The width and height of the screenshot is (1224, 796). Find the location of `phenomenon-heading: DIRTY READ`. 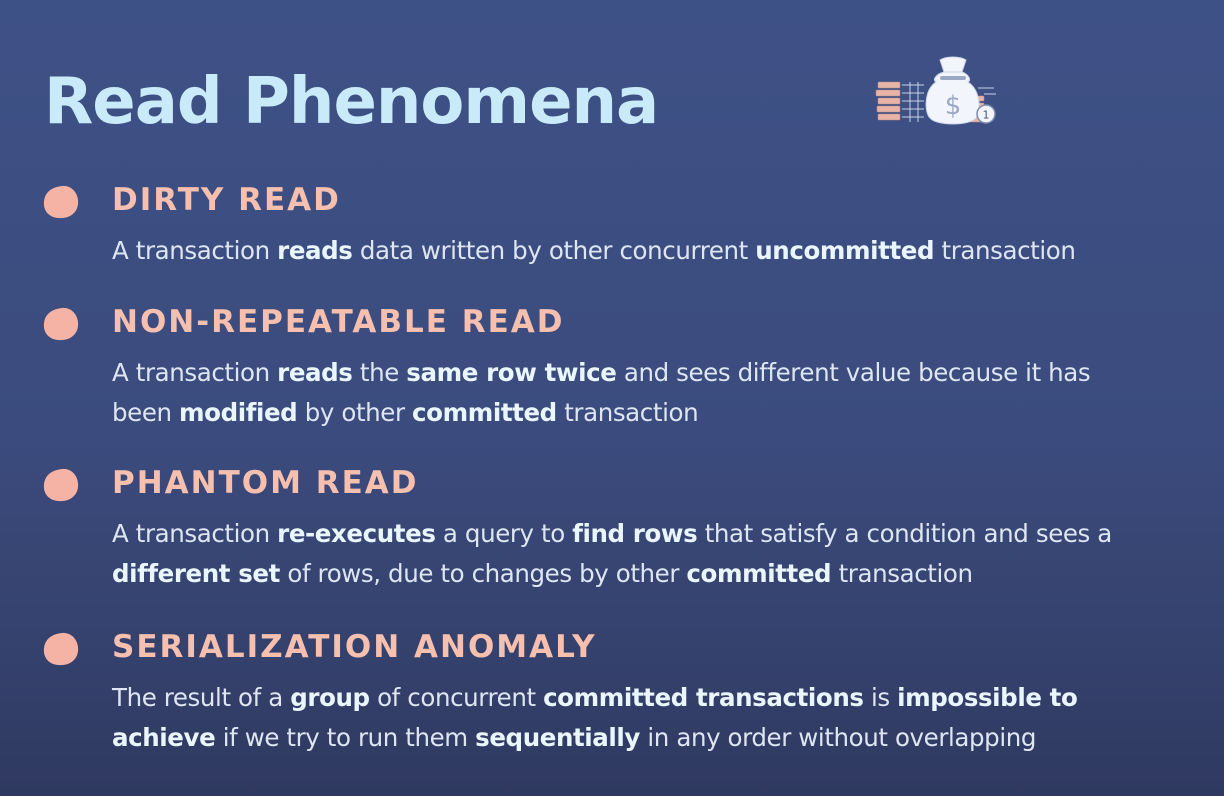

phenomenon-heading: DIRTY READ is located at coordinates (226, 200).